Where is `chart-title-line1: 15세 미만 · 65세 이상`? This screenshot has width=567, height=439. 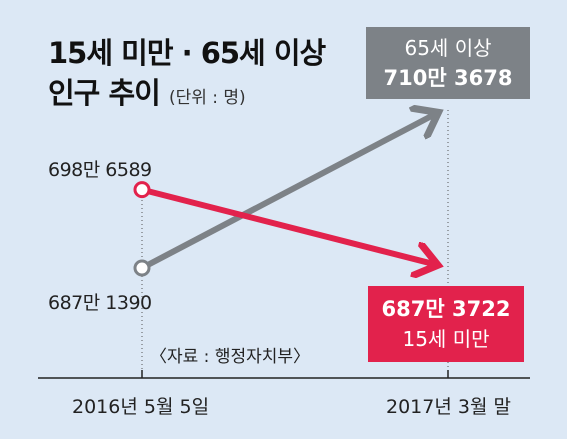 chart-title-line1: 15세 미만 · 65세 이상 is located at coordinates (187, 53).